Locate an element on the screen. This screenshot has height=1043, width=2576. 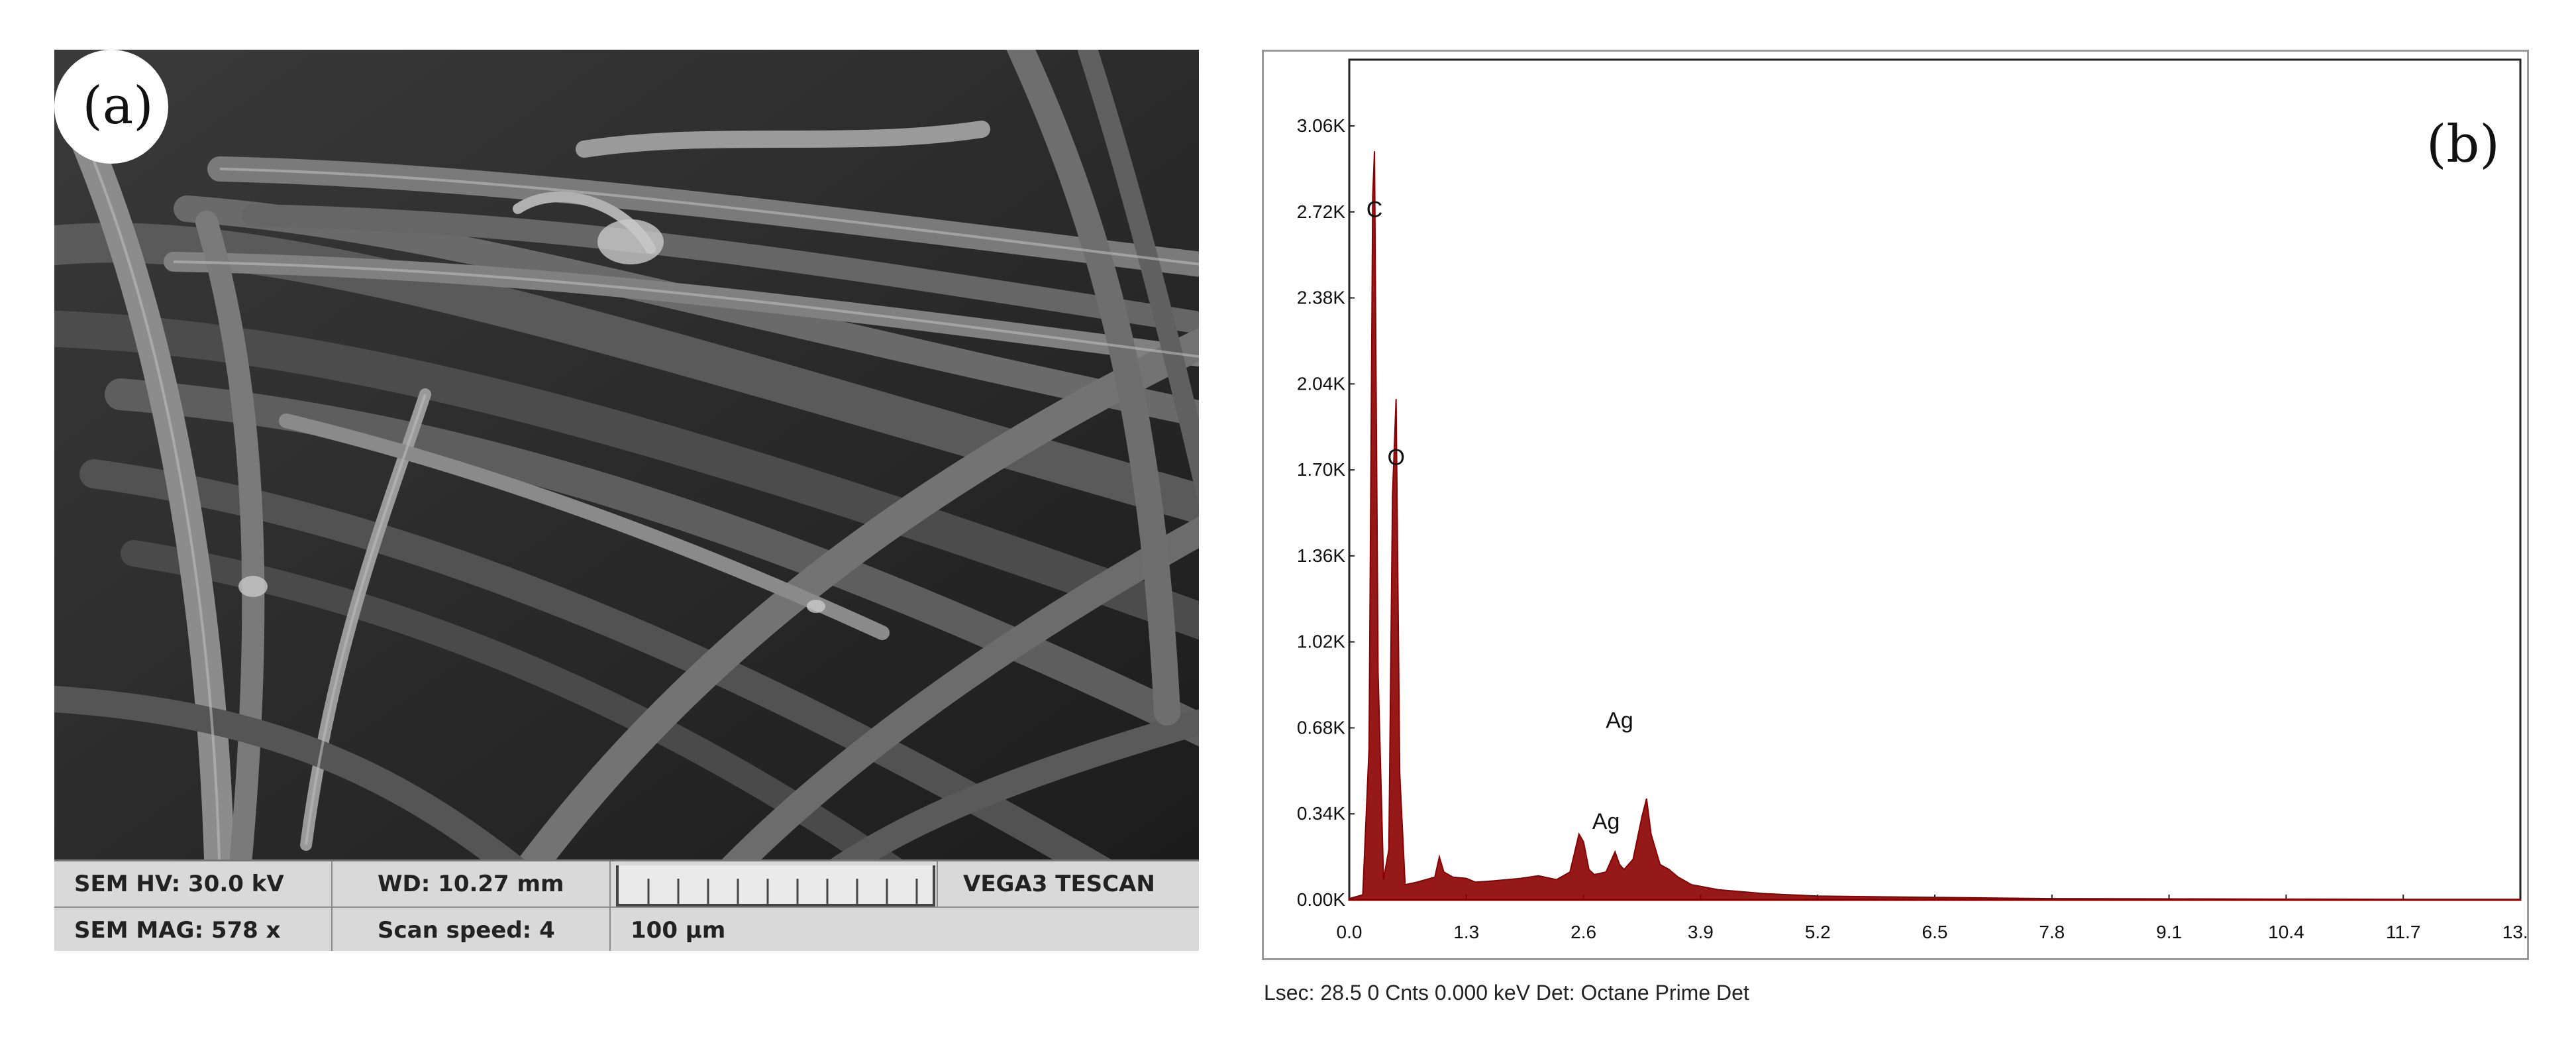
scale-bar is located at coordinates (775, 885).